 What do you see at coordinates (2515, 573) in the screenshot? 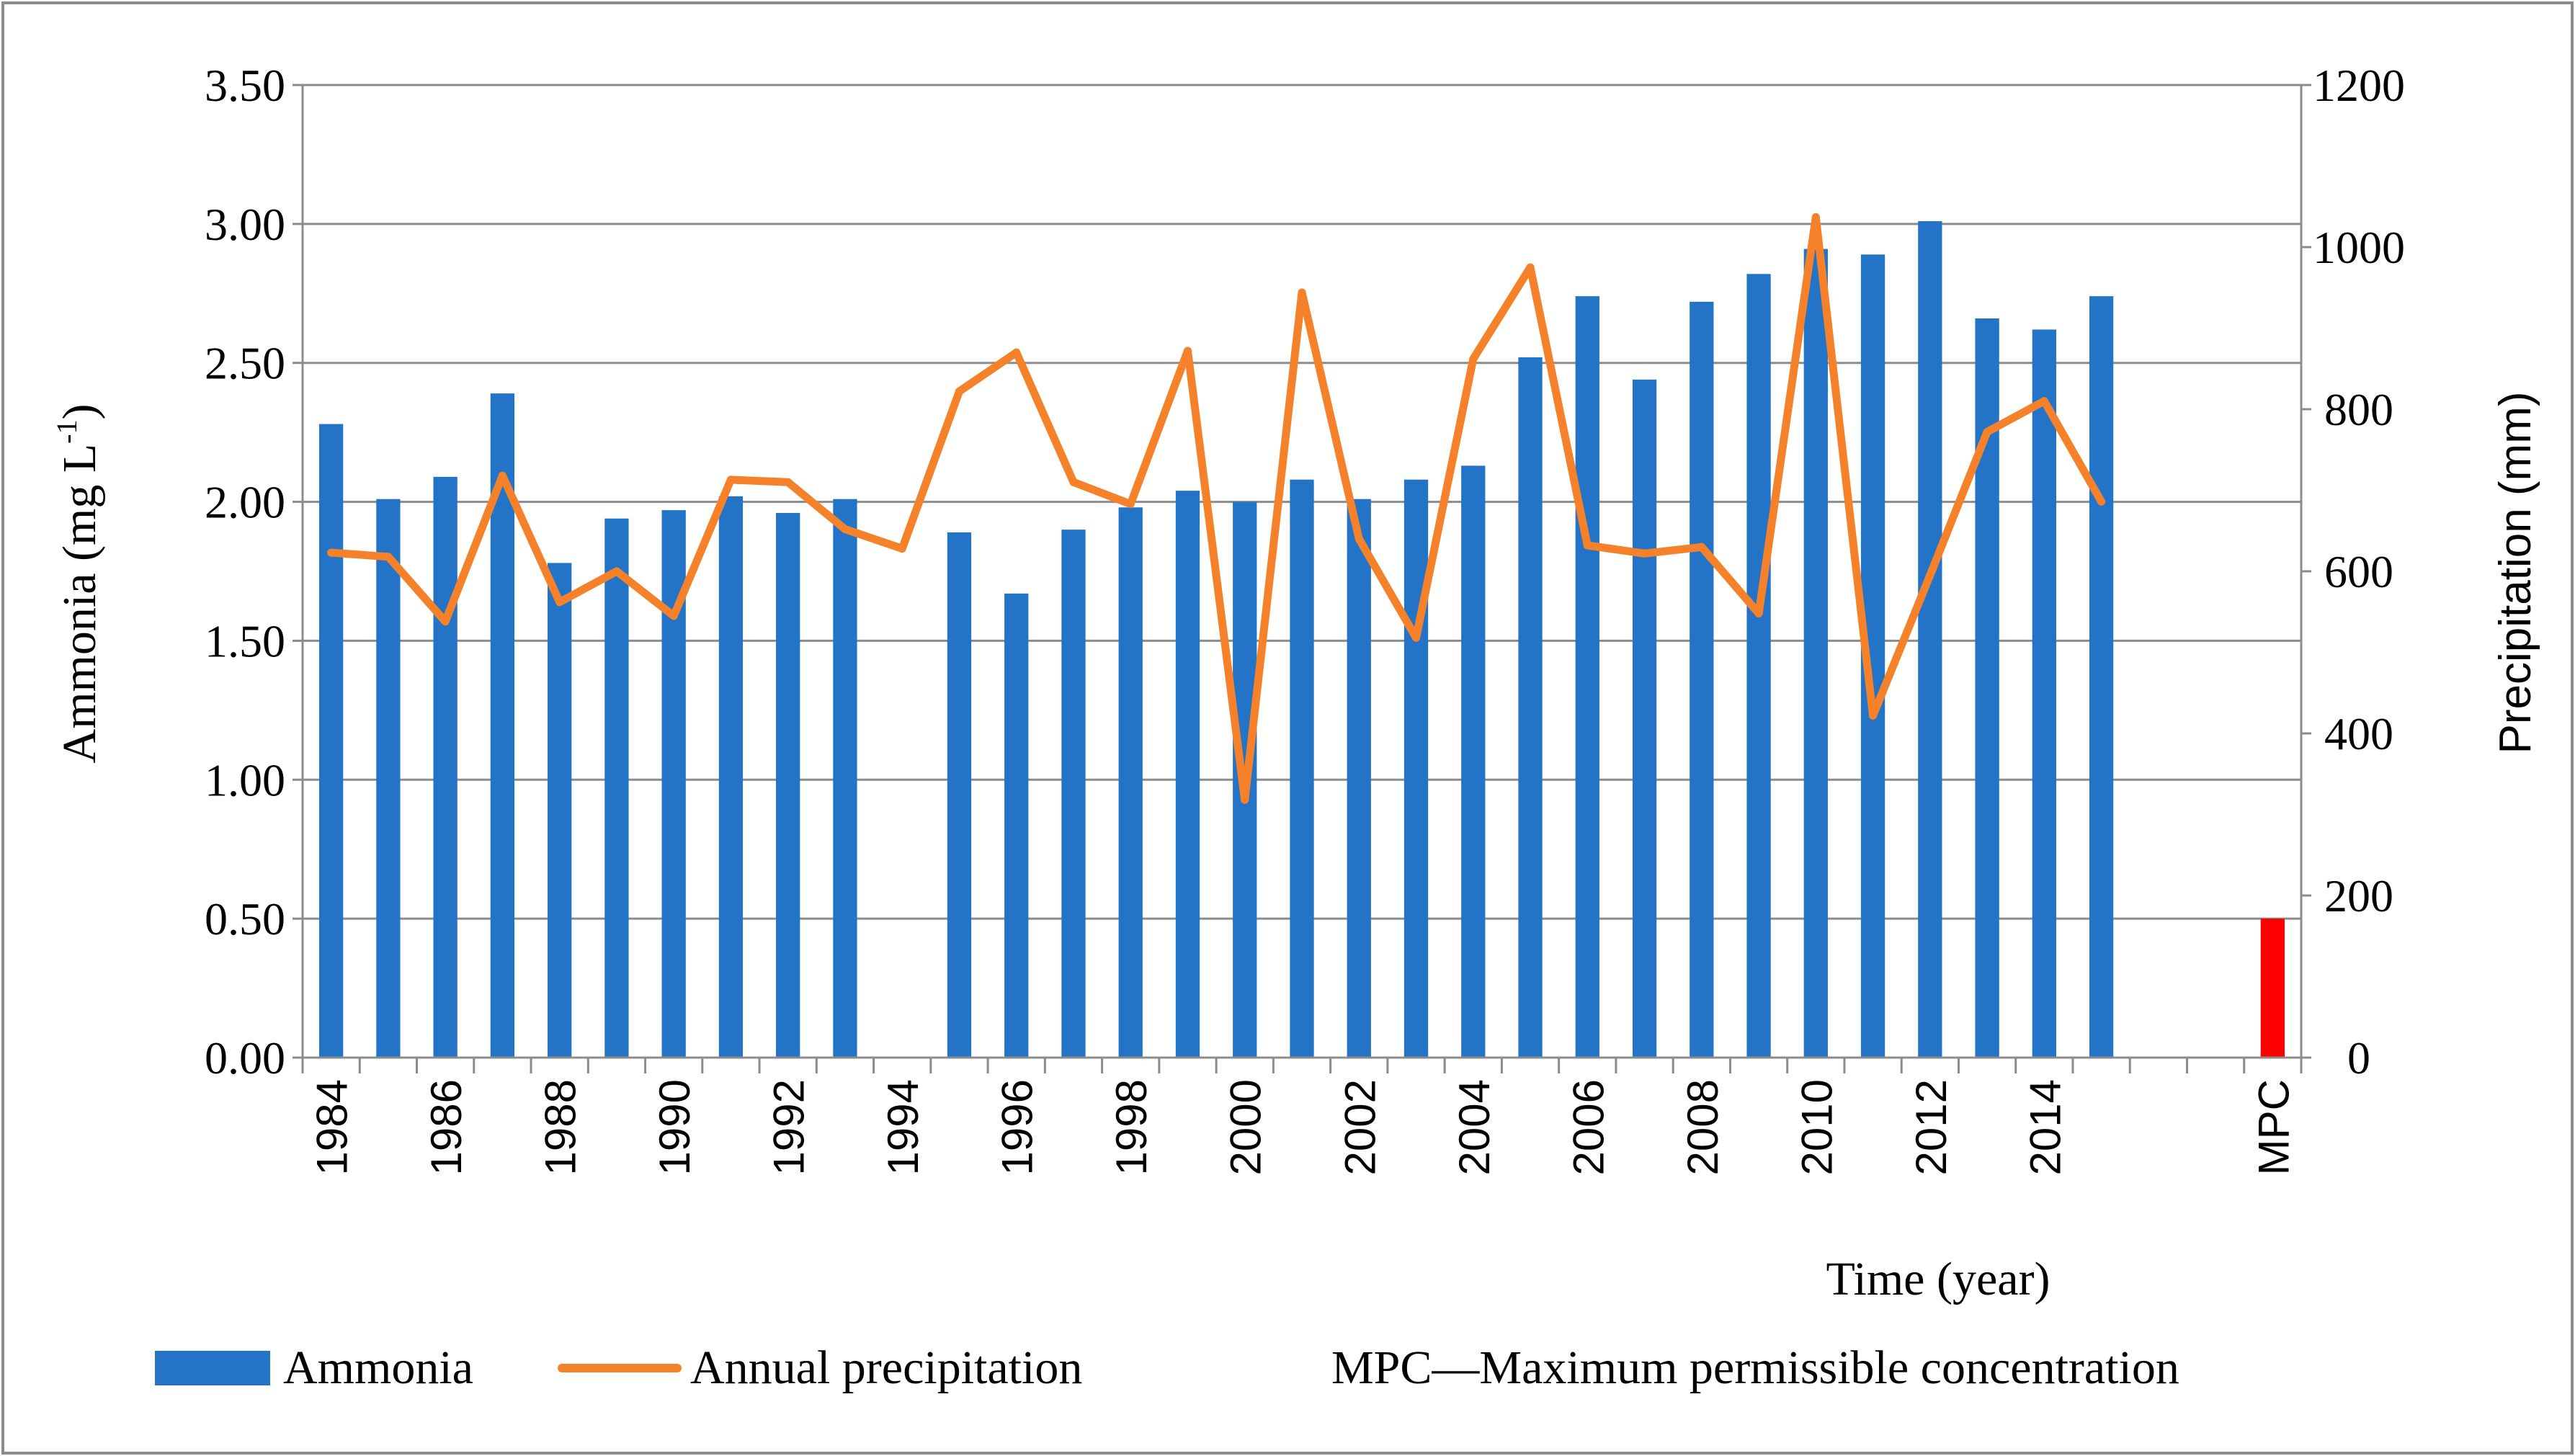
I see `y-axis-right-title: Precipitation (mm)` at bounding box center [2515, 573].